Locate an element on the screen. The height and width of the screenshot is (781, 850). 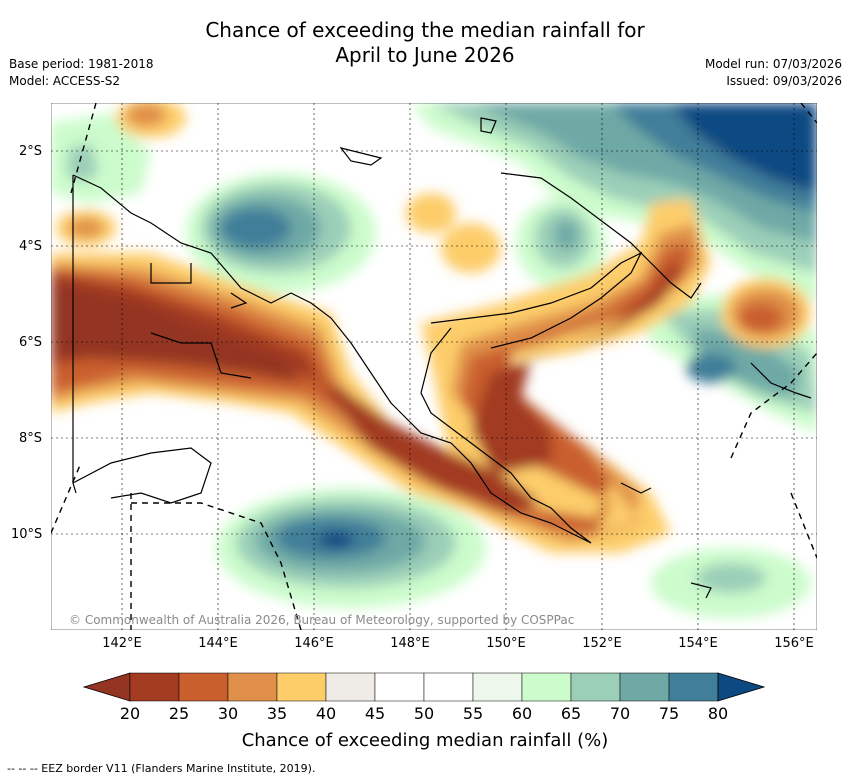
colorbar-tick: 80 is located at coordinates (718, 713).